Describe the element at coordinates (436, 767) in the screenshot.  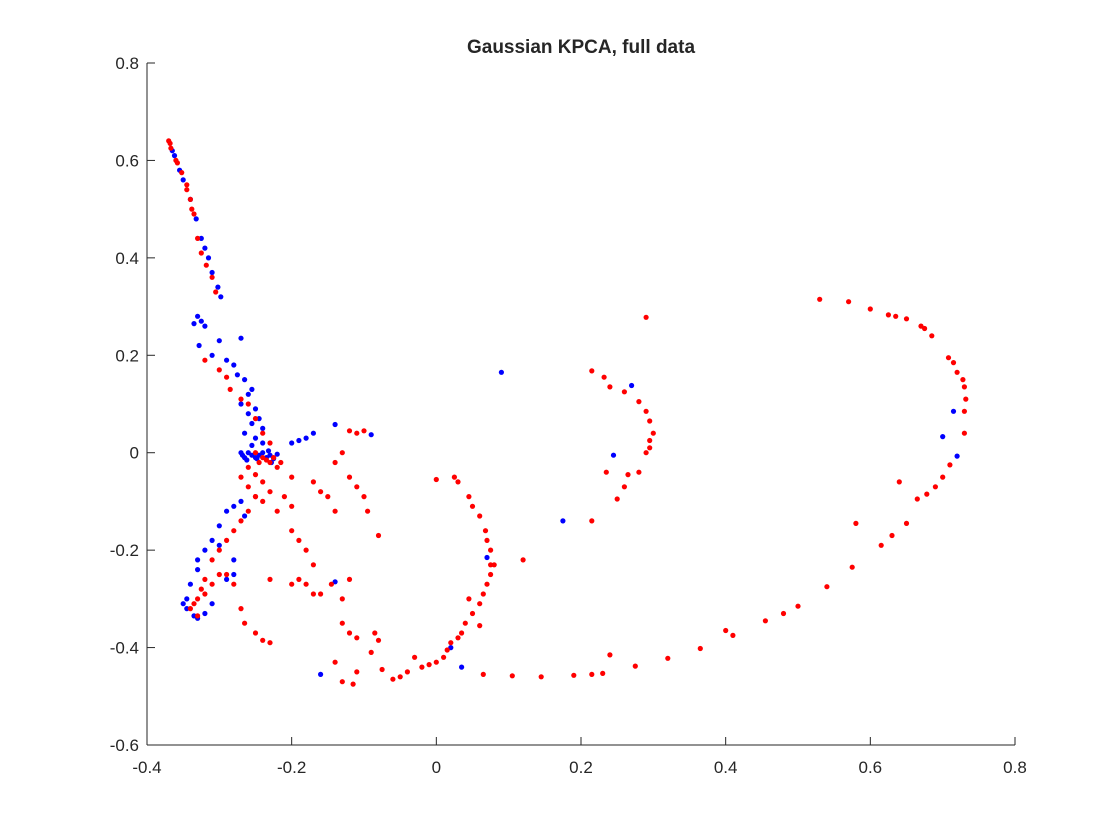
I see `x-tick-label: 0` at that location.